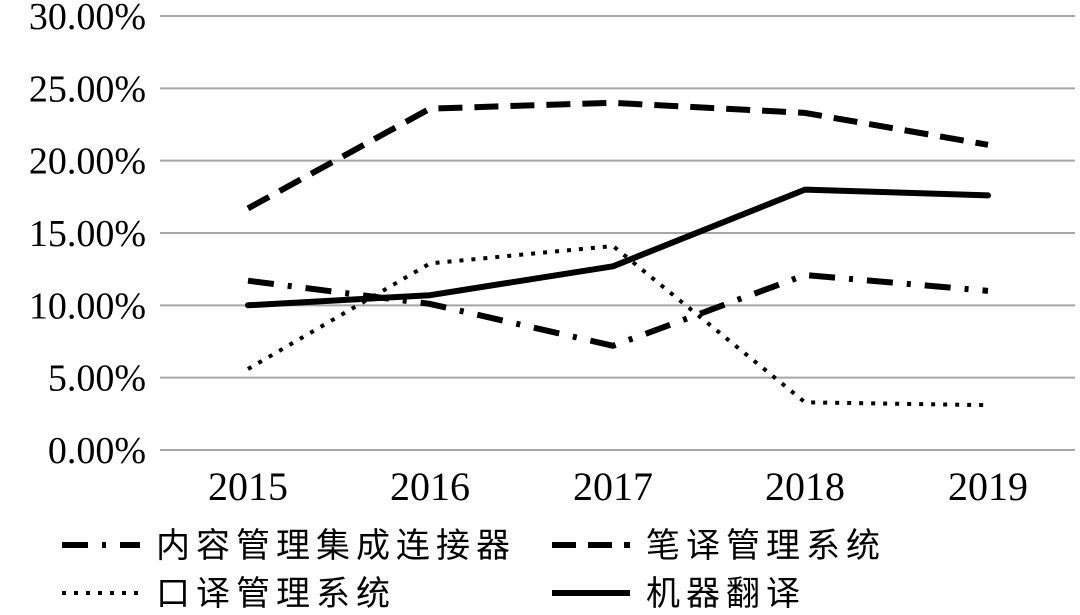 This screenshot has width=1080, height=615. Describe the element at coordinates (430, 486) in the screenshot. I see `x-tick-label: 2016` at that location.